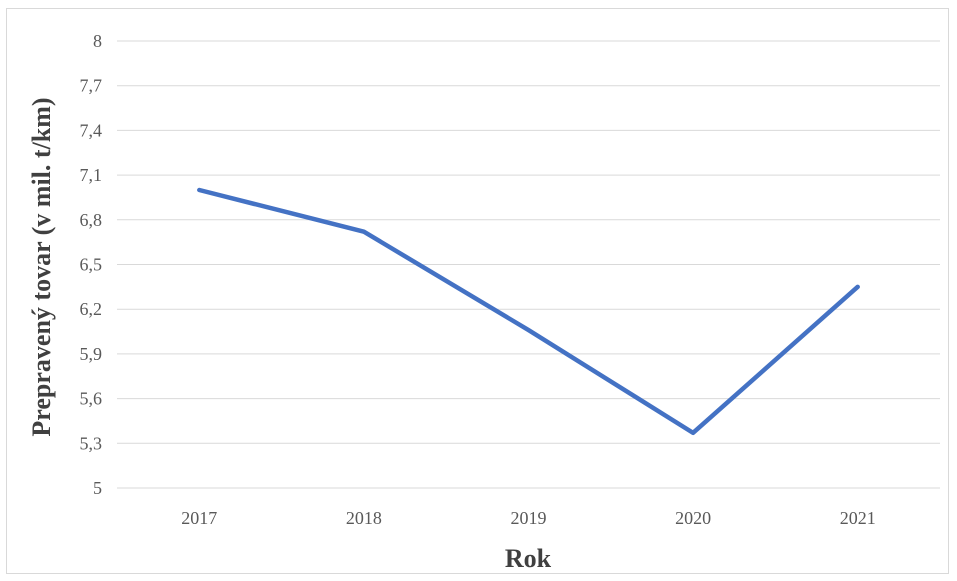 The width and height of the screenshot is (957, 581). What do you see at coordinates (91, 399) in the screenshot?
I see `y-tick-label: 5,6` at bounding box center [91, 399].